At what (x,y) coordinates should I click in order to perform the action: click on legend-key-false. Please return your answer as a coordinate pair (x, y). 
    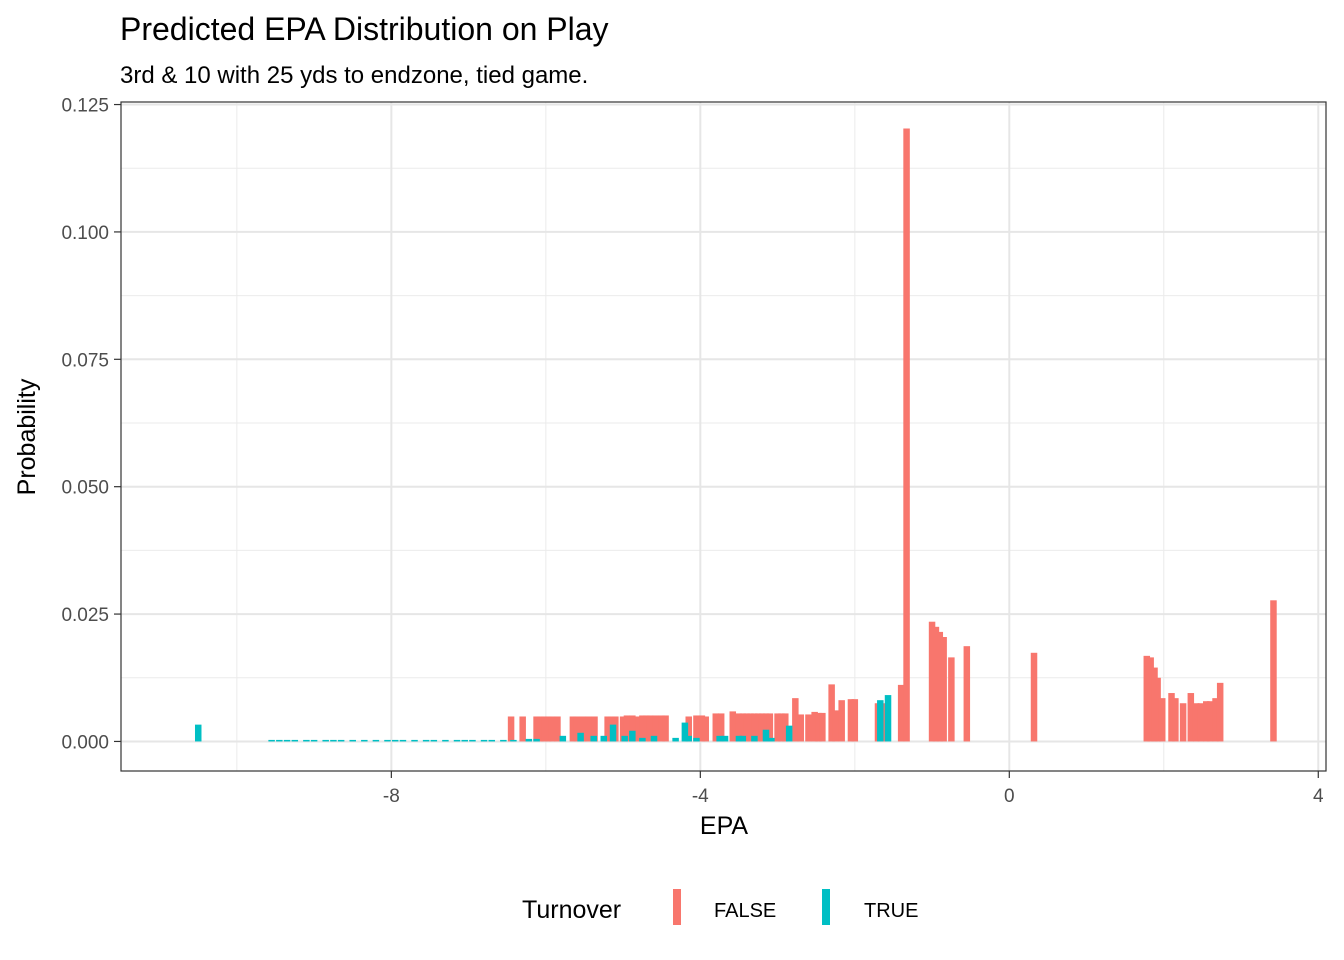
    Looking at the image, I should click on (677, 907).